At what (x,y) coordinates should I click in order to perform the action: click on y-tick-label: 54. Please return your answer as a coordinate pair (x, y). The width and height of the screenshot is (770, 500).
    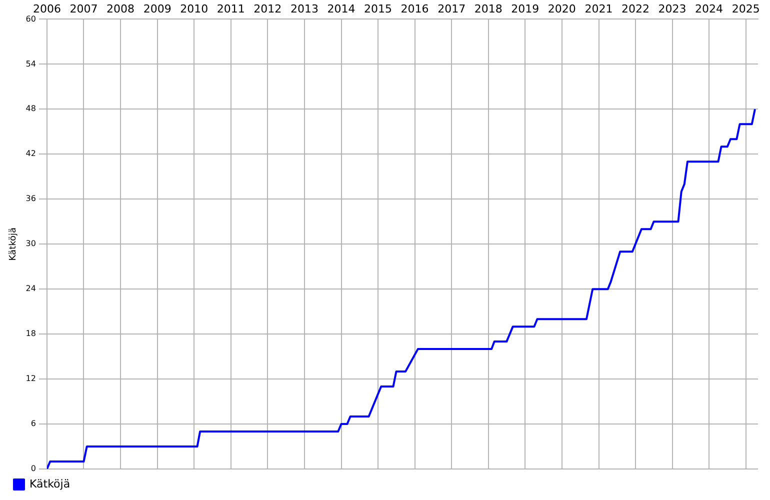
    Looking at the image, I should click on (31, 63).